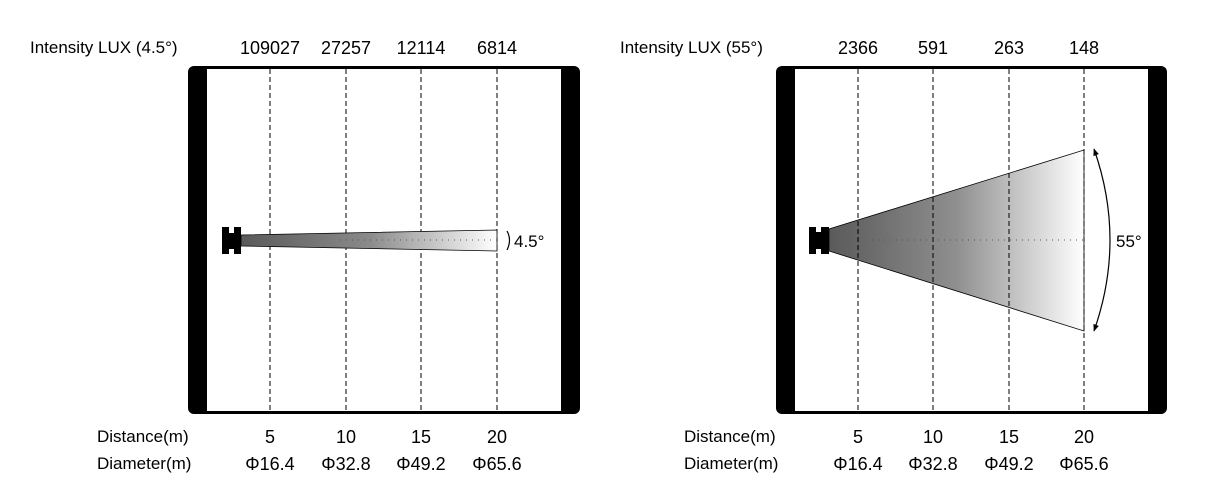  I want to click on intensity-label: Intensity LUX (55°), so click(691, 47).